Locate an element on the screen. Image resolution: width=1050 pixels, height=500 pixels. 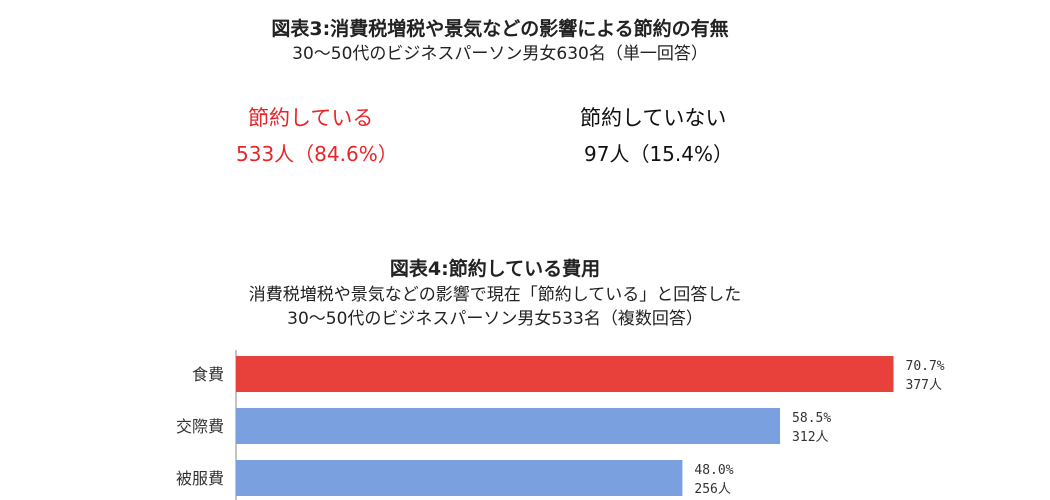
count-label: 377人 is located at coordinates (924, 385).